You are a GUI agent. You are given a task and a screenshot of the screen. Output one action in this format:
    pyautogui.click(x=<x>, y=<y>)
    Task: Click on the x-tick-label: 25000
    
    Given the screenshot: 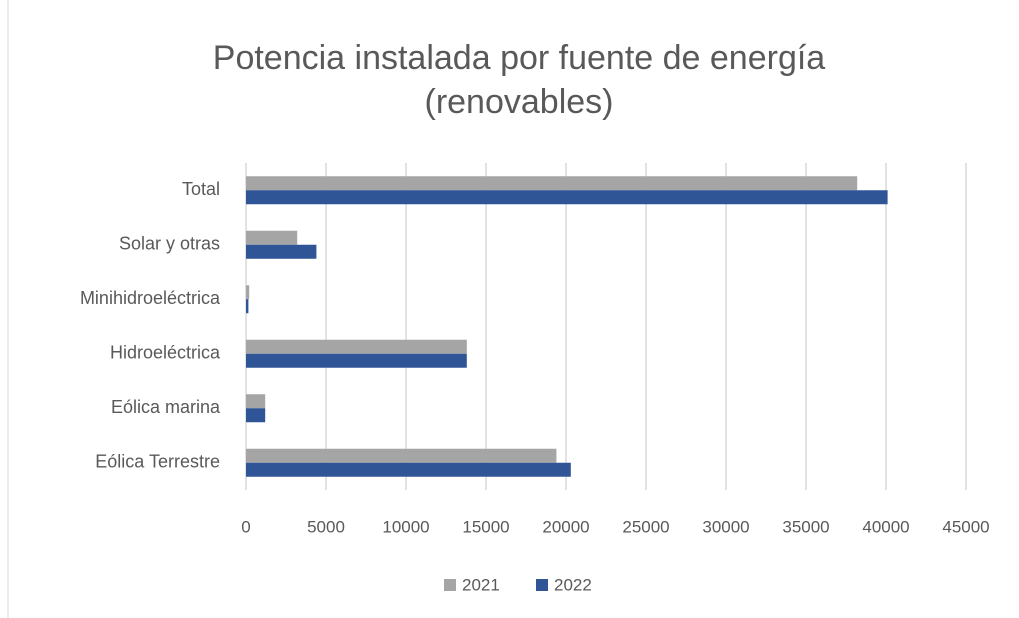 What is the action you would take?
    pyautogui.click(x=645, y=526)
    